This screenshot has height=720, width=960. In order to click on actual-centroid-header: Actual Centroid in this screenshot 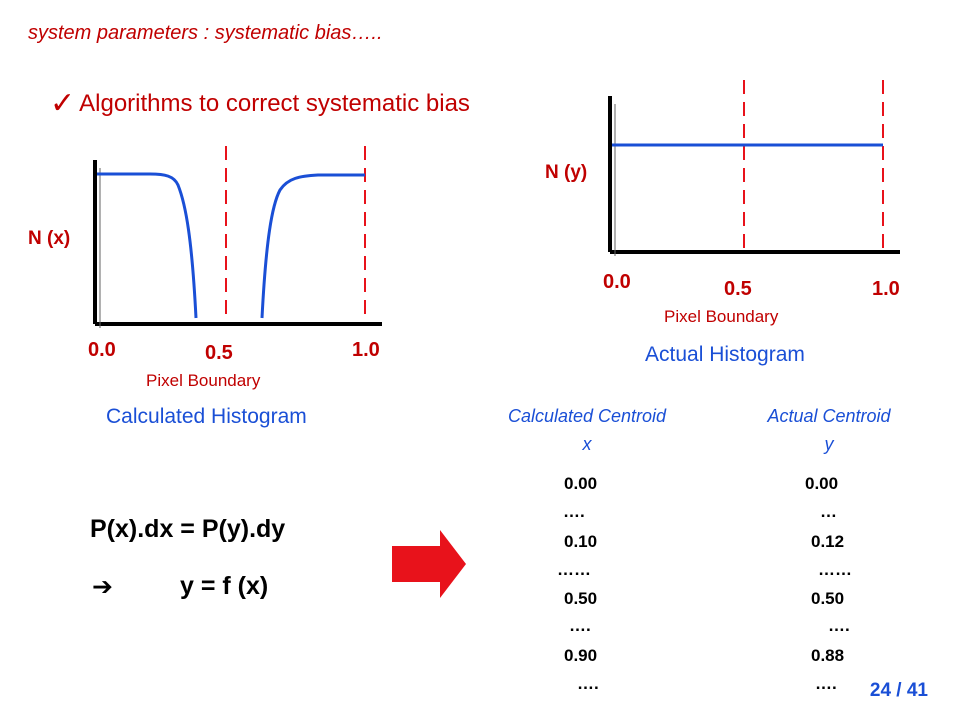, I will do `click(829, 416)`.